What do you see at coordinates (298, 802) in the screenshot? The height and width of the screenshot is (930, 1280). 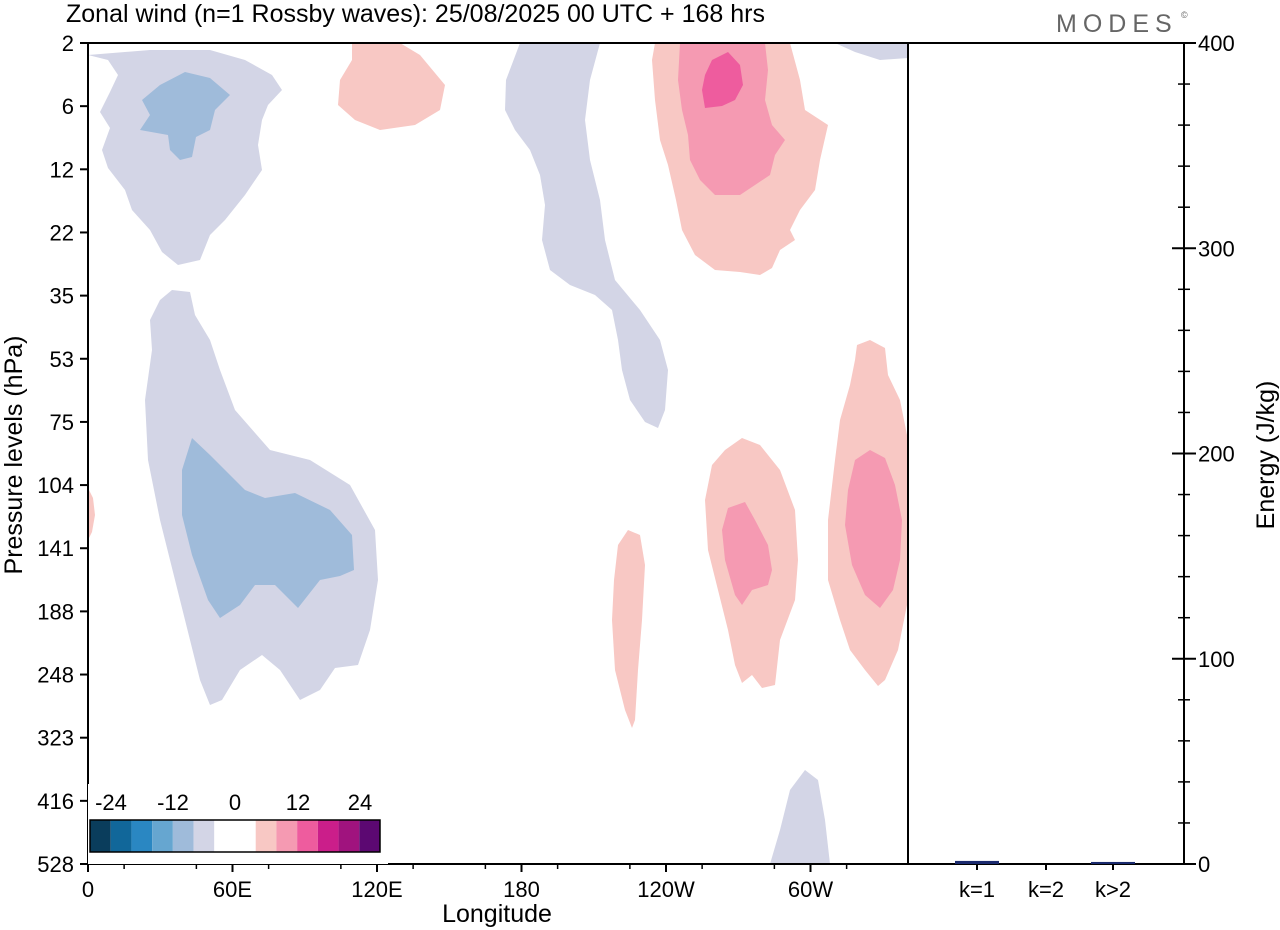 I see `colorbar-label: 12` at bounding box center [298, 802].